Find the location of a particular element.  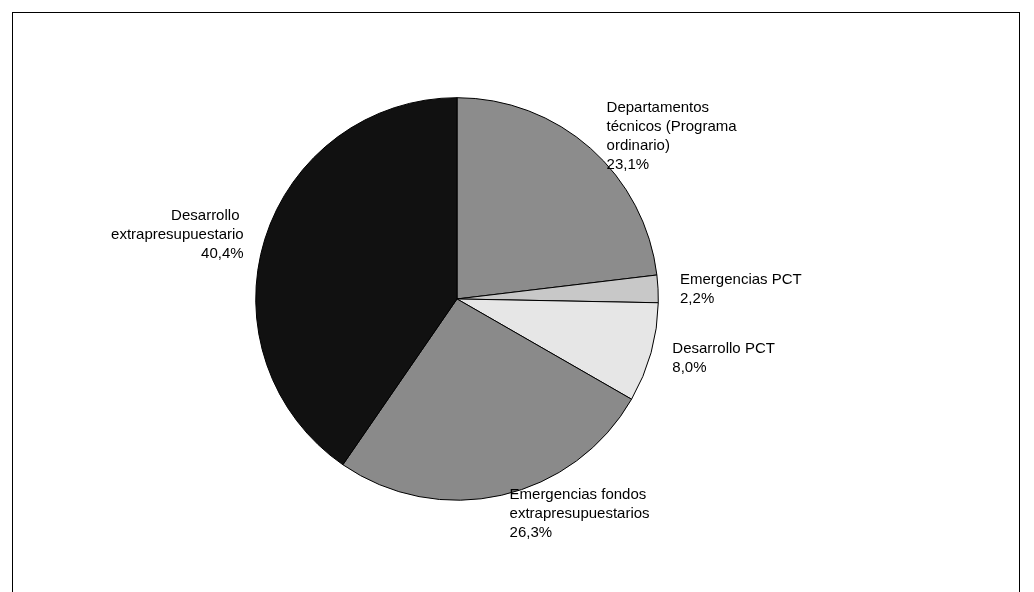

slice-label: Desarrollo extrapresupuestario is located at coordinates (177, 224).